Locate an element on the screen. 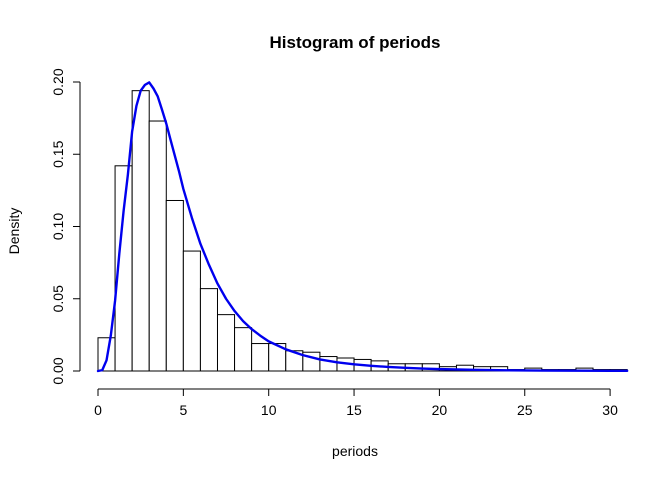 The height and width of the screenshot is (480, 672). y-axis: 0.00 0.05 0.10 0.15 0.20 is located at coordinates (65, 226).